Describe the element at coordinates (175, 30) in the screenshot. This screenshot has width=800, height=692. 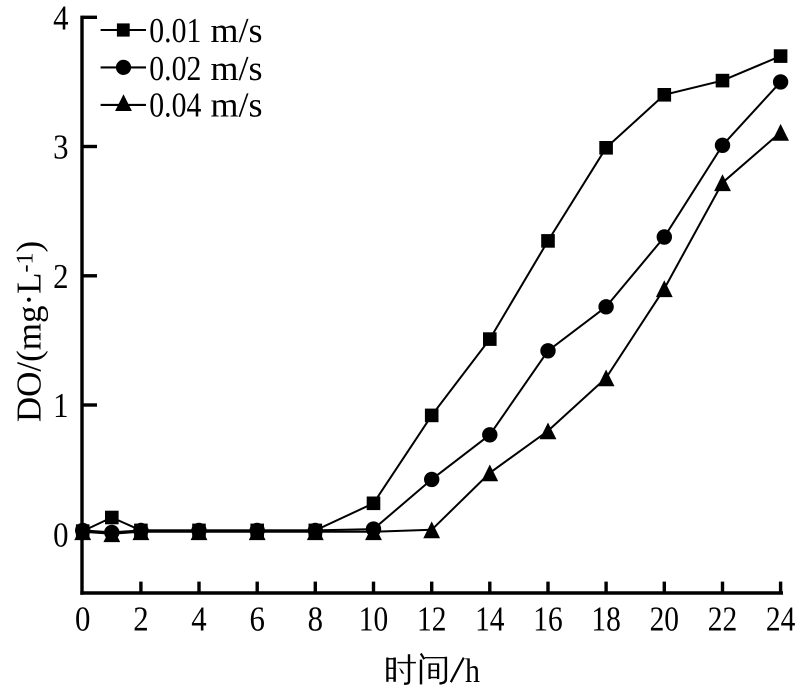
I see `svg-text: 0.01` at that location.